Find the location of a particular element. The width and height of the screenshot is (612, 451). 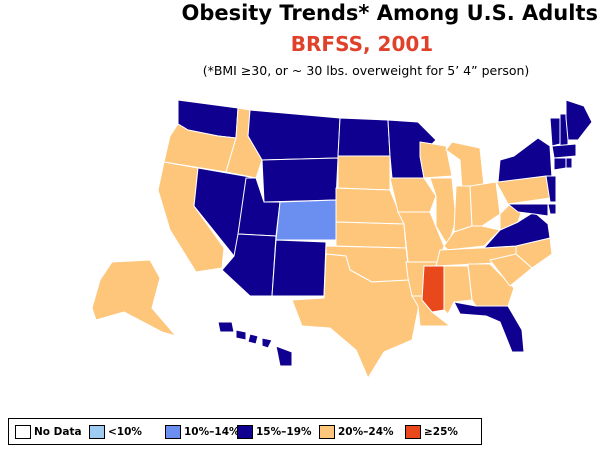

state-wi is located at coordinates (436, 160).